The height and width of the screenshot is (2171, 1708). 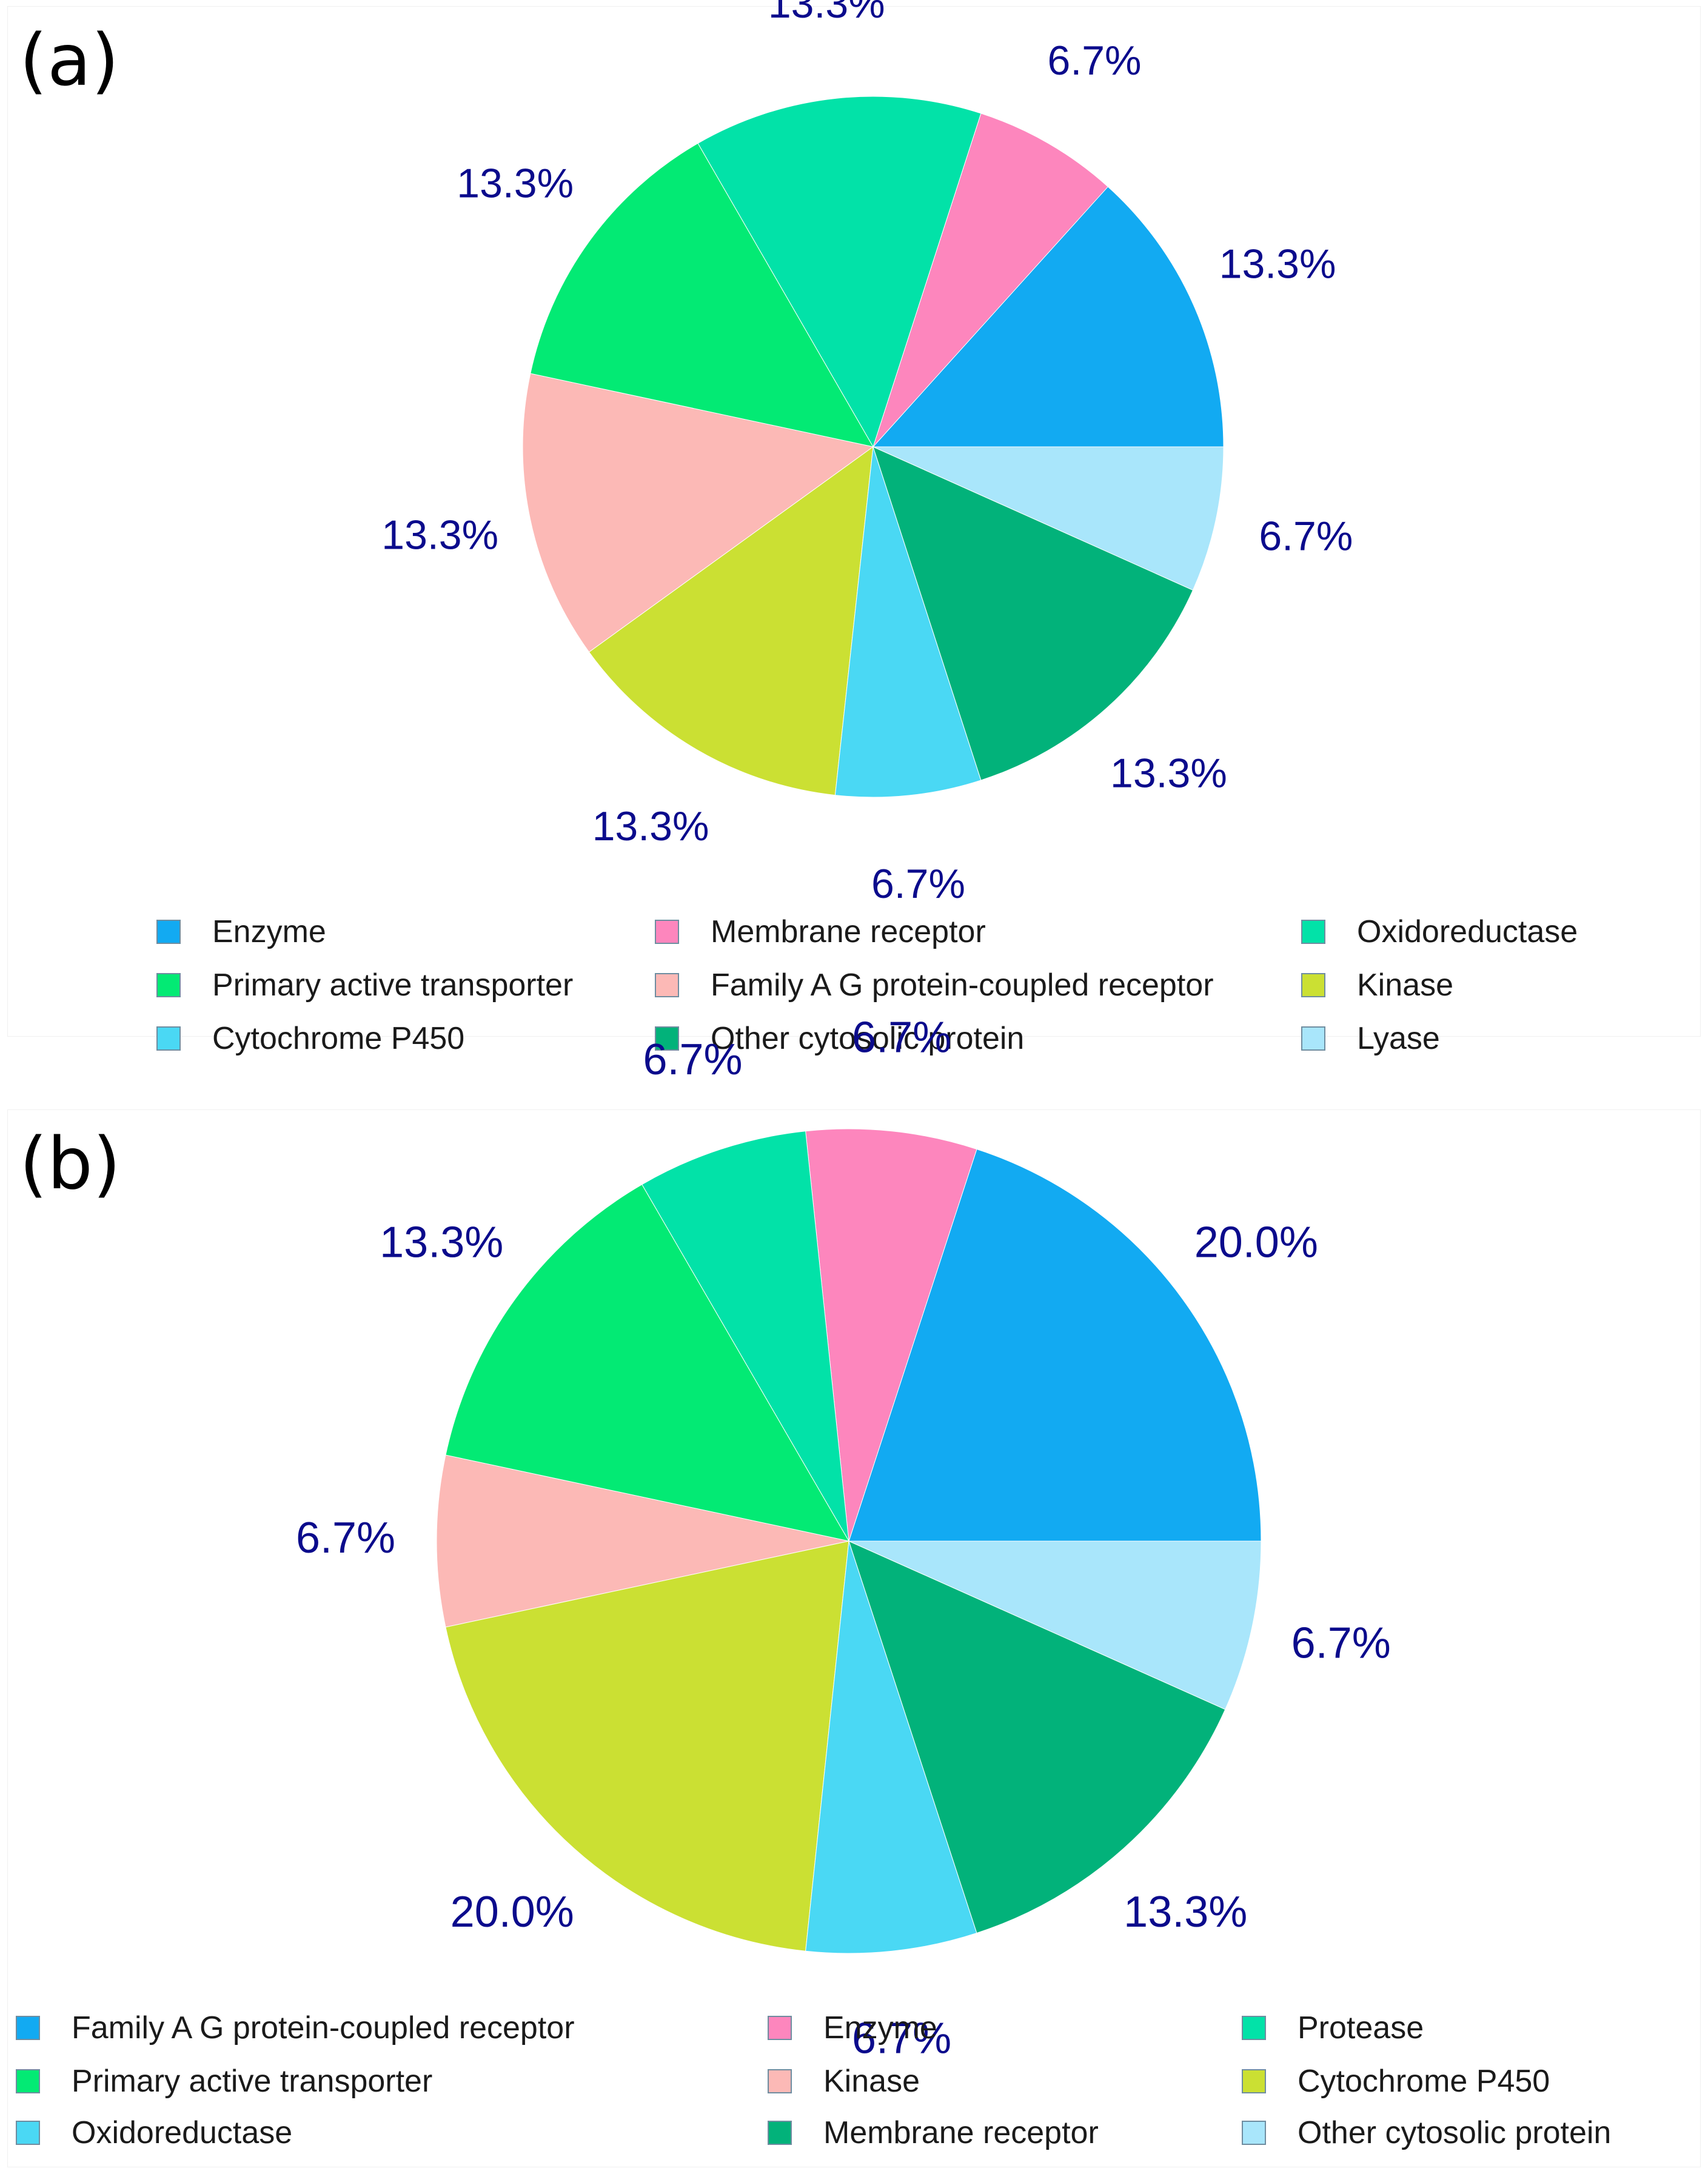 What do you see at coordinates (1399, 1038) in the screenshot?
I see `legend-label: Lyase` at bounding box center [1399, 1038].